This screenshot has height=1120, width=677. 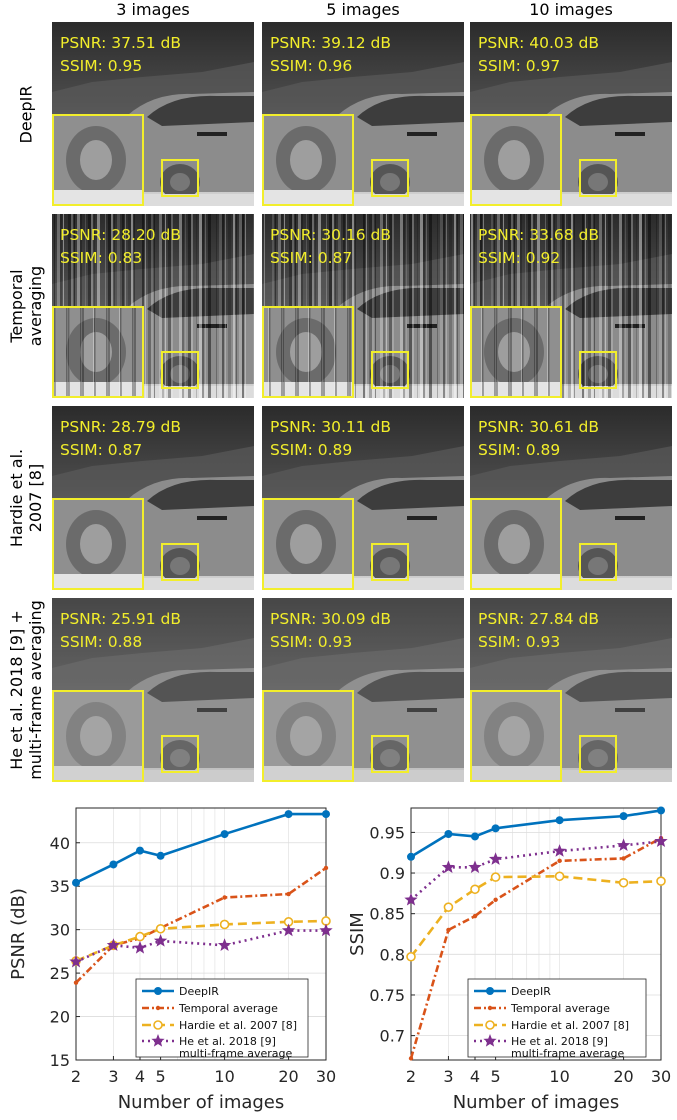 What do you see at coordinates (330, 235) in the screenshot?
I see `psnr-label: PSNR: 30.16 dB` at bounding box center [330, 235].